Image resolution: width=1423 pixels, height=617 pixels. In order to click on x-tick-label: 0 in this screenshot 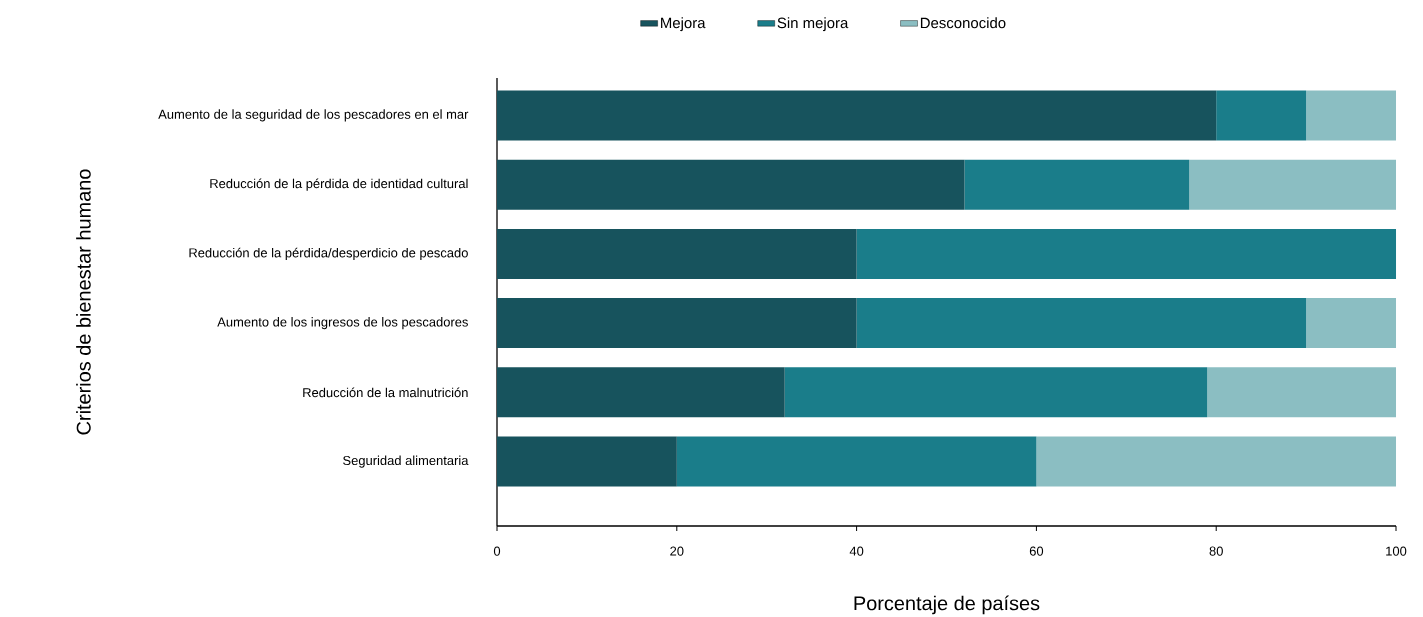, I will do `click(497, 551)`.